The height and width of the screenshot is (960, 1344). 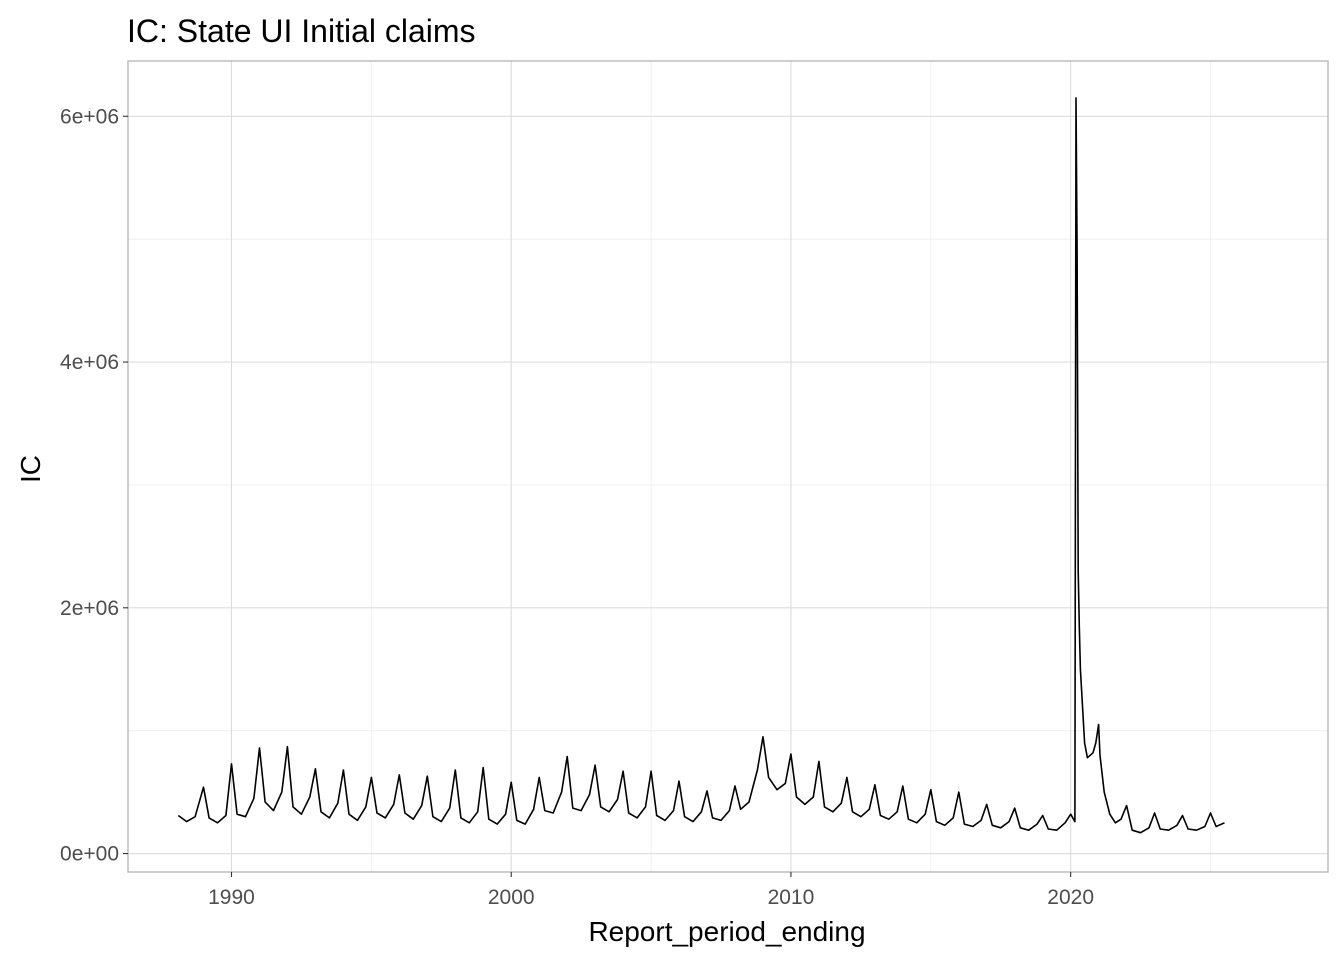 What do you see at coordinates (301, 31) in the screenshot?
I see `chart-title: IC: State UI Initial claims` at bounding box center [301, 31].